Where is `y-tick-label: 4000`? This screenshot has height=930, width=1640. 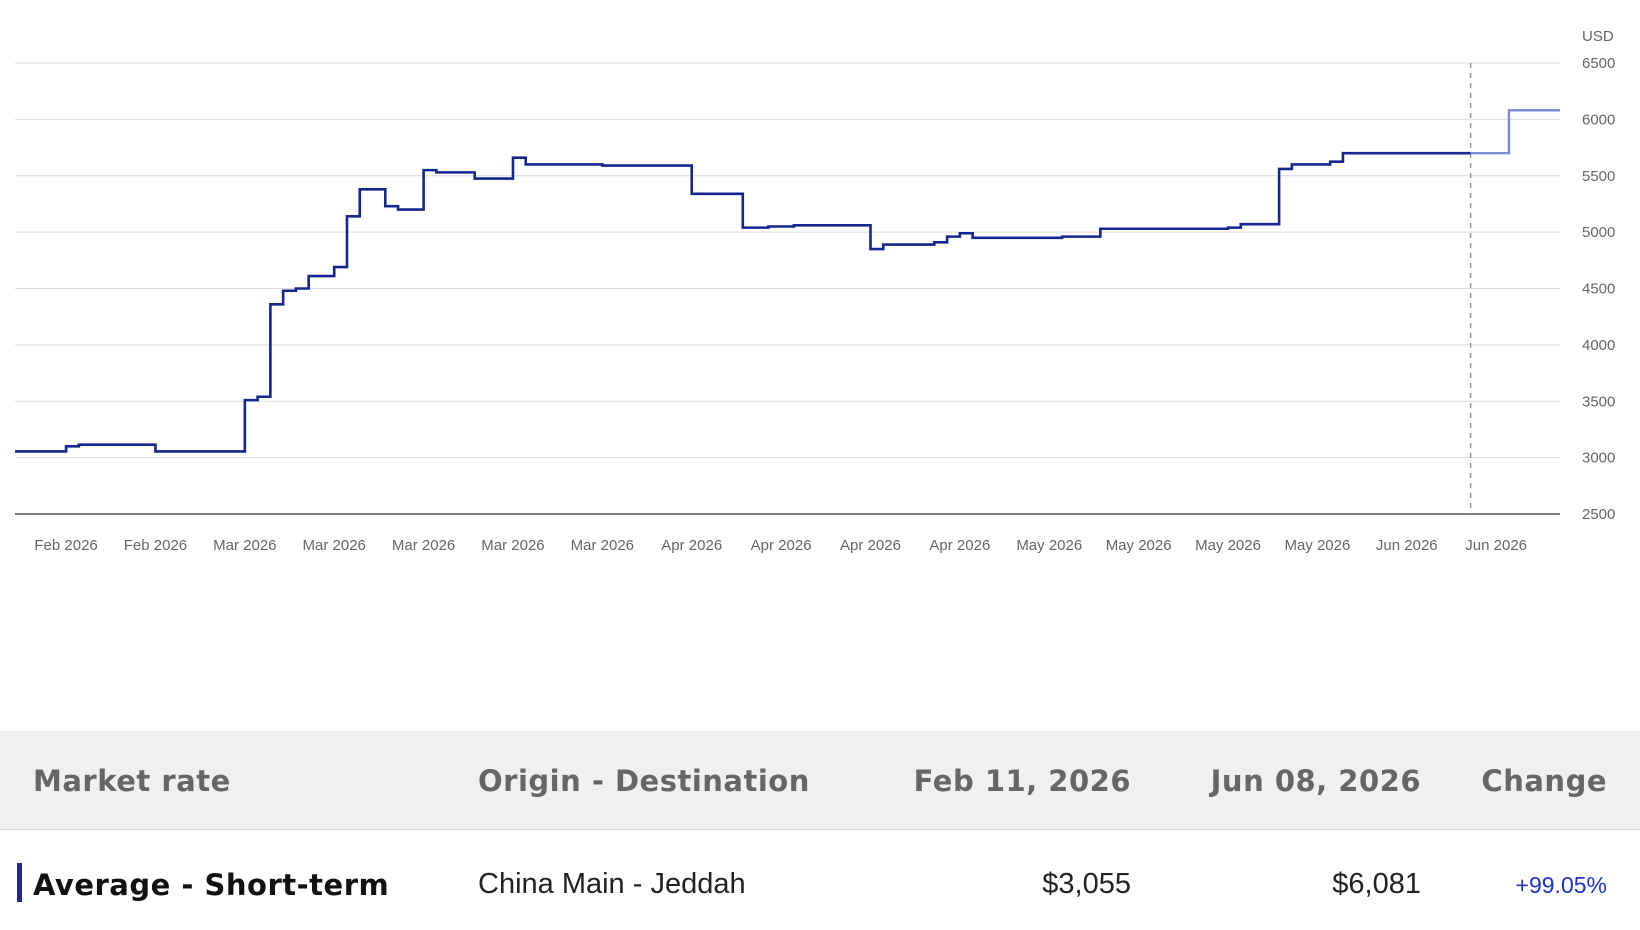
y-tick-label: 4000 is located at coordinates (1598, 345).